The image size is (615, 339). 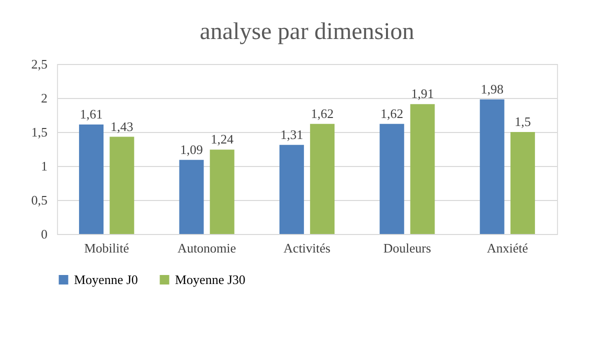 What do you see at coordinates (44, 234) in the screenshot?
I see `y-tick-label: 0` at bounding box center [44, 234].